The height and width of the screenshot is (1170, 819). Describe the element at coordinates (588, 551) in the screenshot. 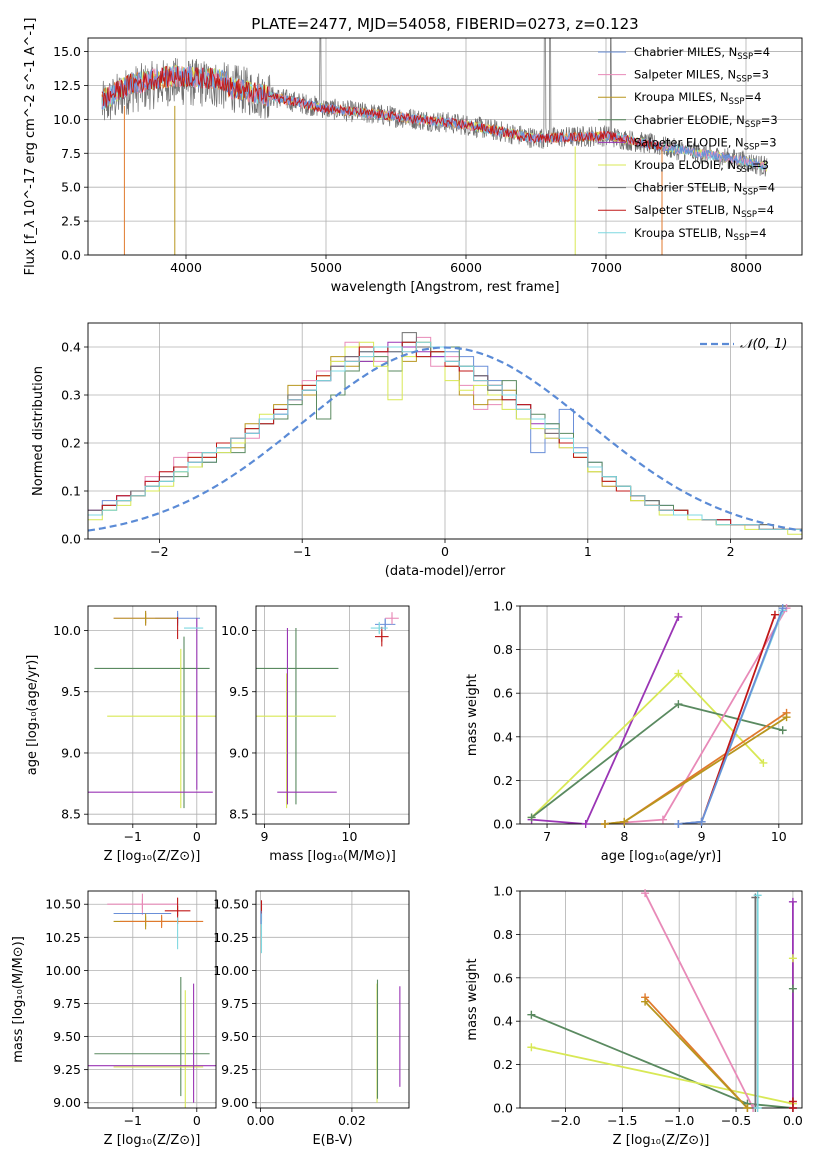

I see `x-tick-label: 1` at that location.